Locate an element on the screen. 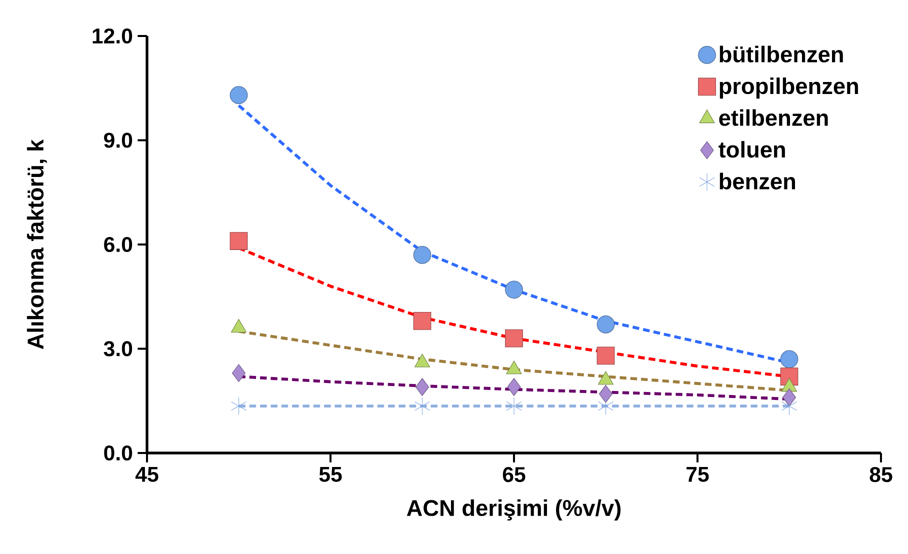 This screenshot has height=554, width=908. legend-label: propilbenzen is located at coordinates (789, 88).